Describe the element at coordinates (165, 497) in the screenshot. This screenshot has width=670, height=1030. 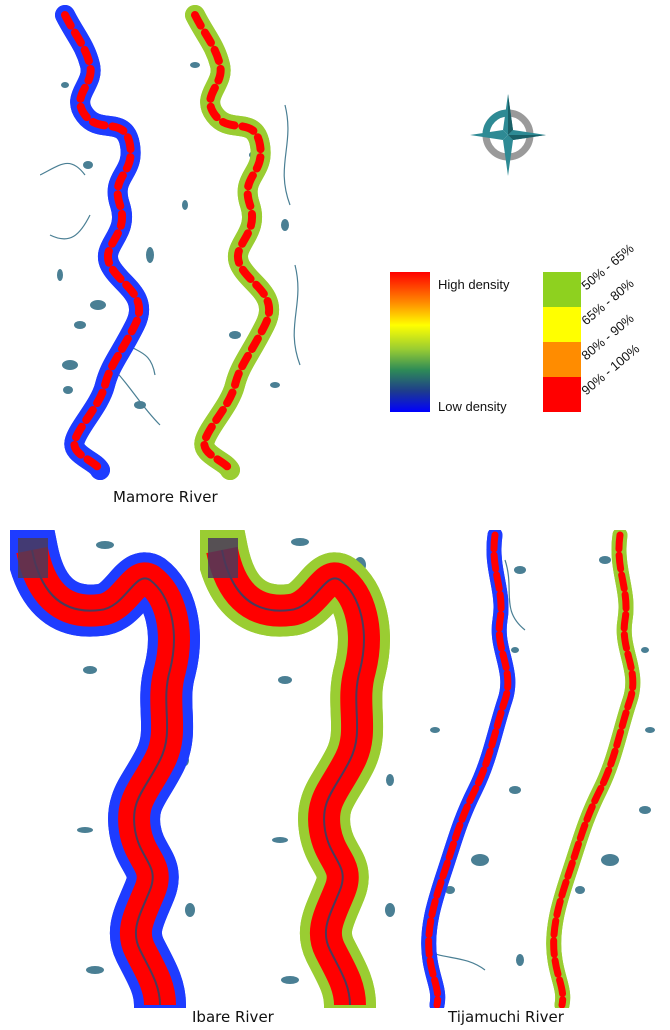
I see `caption-mamore: Mamore River` at that location.